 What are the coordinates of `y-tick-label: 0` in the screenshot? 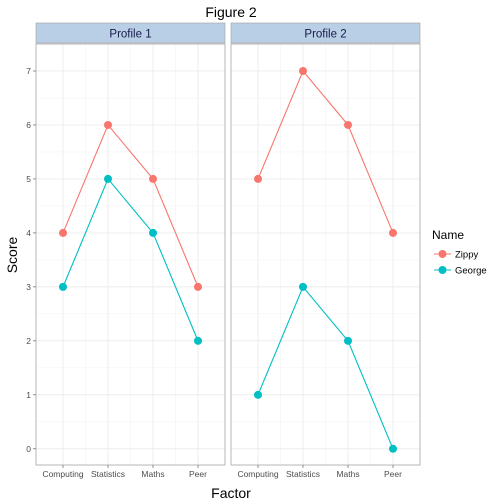 It's located at (28, 449).